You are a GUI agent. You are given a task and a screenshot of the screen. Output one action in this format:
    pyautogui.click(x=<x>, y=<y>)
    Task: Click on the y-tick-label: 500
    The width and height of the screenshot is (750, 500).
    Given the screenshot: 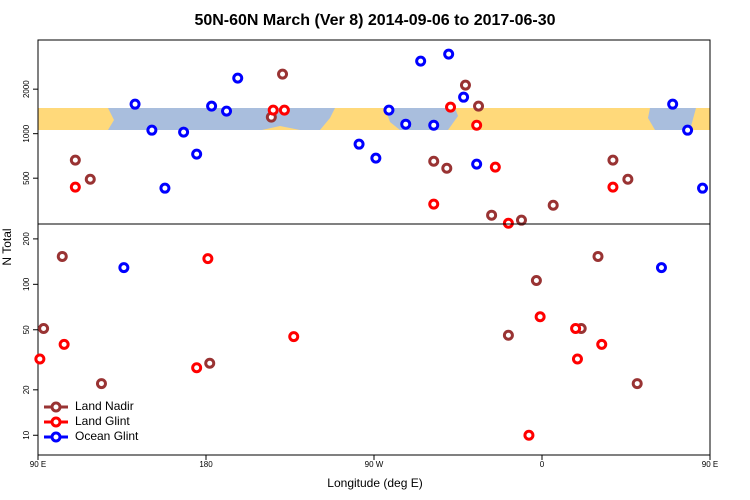 What is the action you would take?
    pyautogui.click(x=26, y=178)
    